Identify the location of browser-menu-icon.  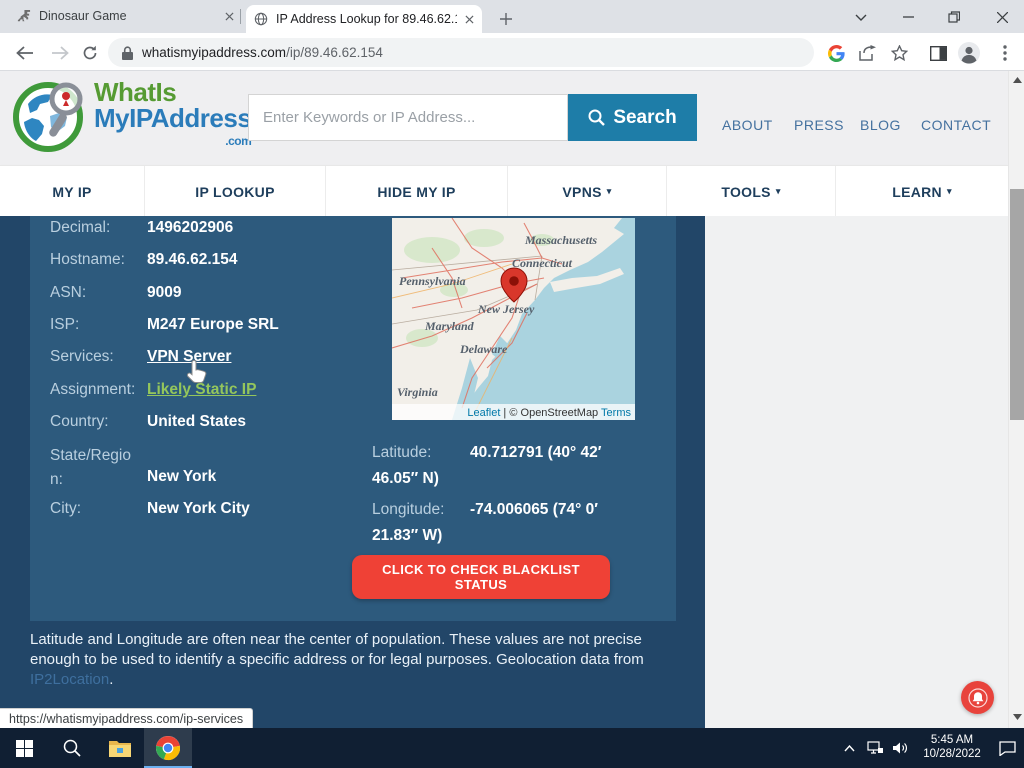
(1005, 53).